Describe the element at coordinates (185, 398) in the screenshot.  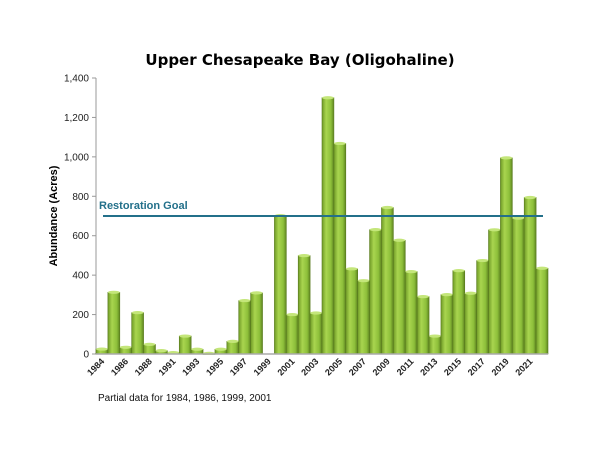
I see `footnote: Partial data for 1984, 1986, 1999, 2001` at that location.